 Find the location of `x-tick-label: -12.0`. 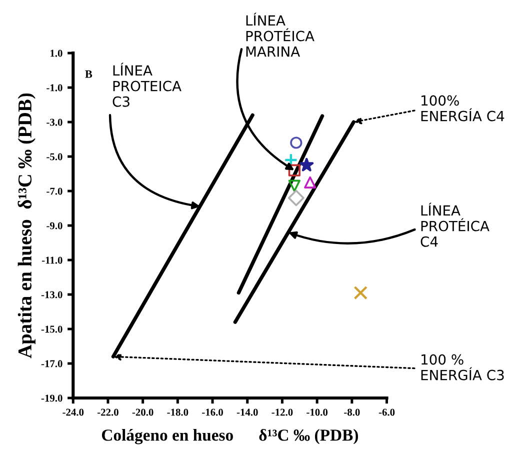

x-tick-label: -12.0 is located at coordinates (282, 412).